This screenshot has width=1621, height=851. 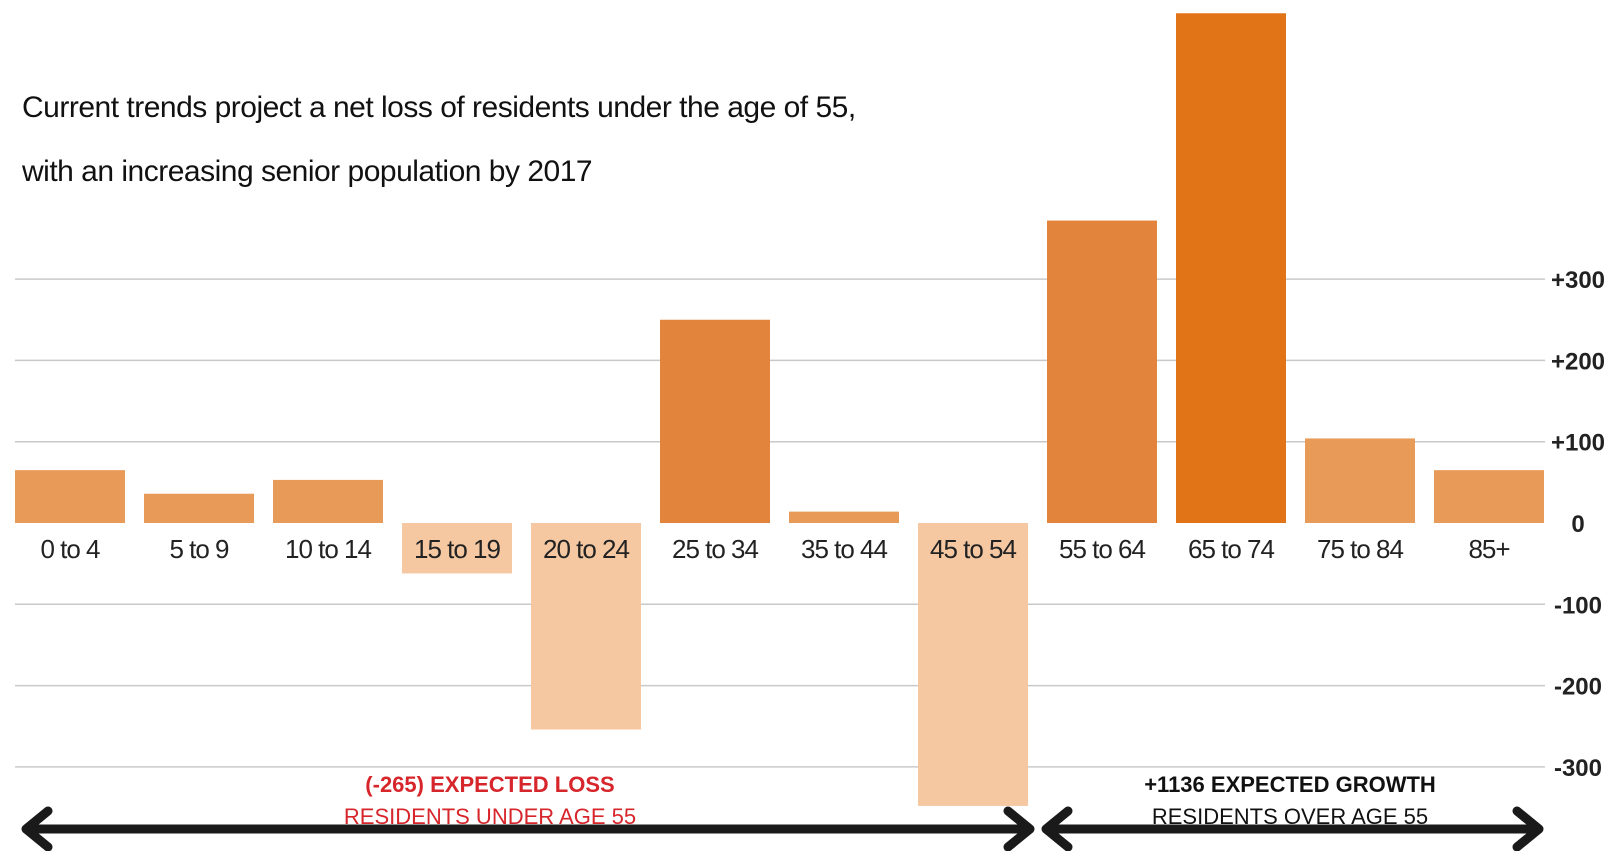 What do you see at coordinates (973, 549) in the screenshot?
I see `category-label: 45 to 54` at bounding box center [973, 549].